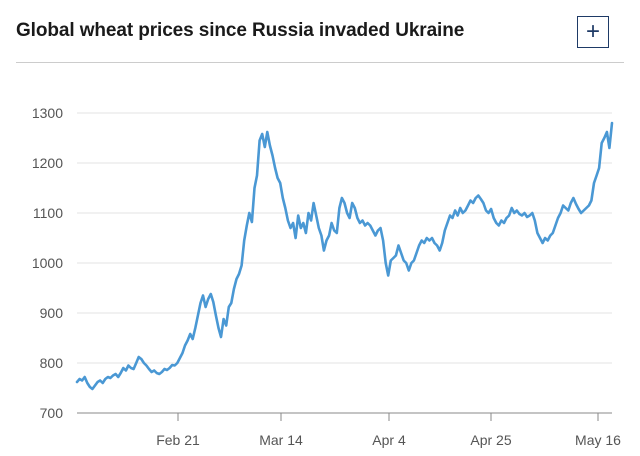  I want to click on y-tick-label: 900, so click(52, 313).